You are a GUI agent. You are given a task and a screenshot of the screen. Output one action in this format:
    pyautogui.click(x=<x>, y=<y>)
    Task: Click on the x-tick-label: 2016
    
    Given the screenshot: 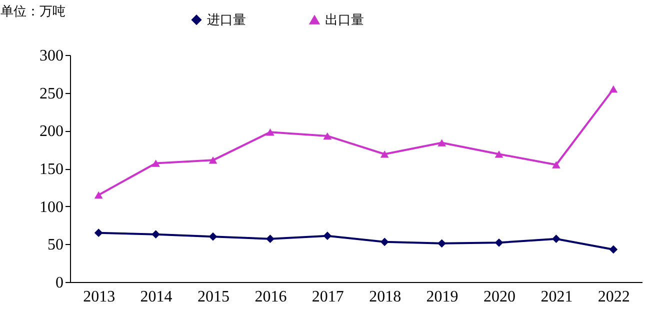 What is the action you would take?
    pyautogui.click(x=270, y=297)
    